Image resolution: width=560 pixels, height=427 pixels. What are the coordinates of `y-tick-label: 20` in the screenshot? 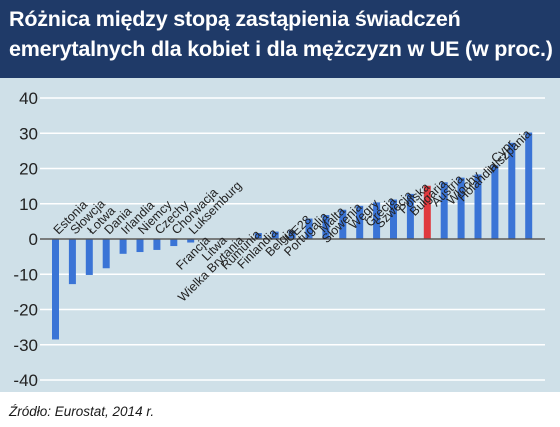 It's located at (28, 169).